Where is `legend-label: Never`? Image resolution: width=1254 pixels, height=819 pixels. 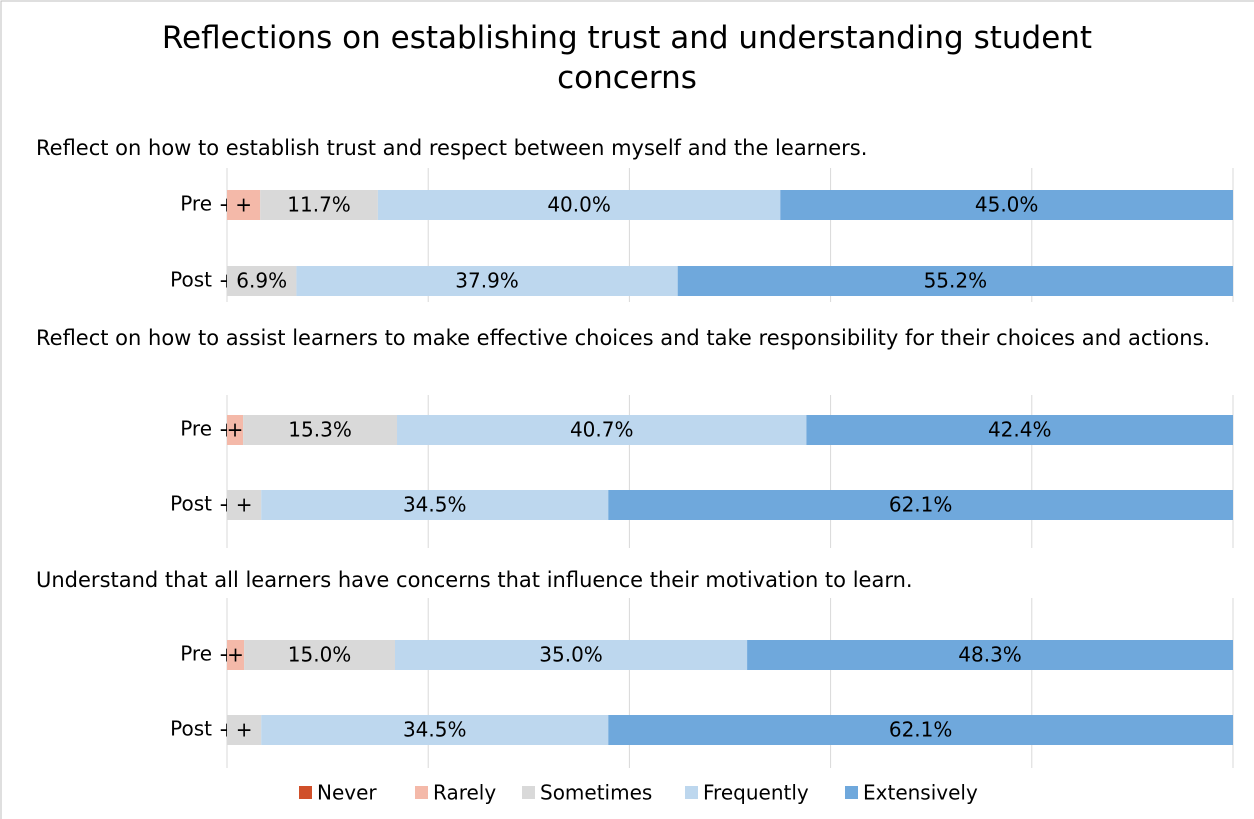
legend-label: Never is located at coordinates (347, 793).